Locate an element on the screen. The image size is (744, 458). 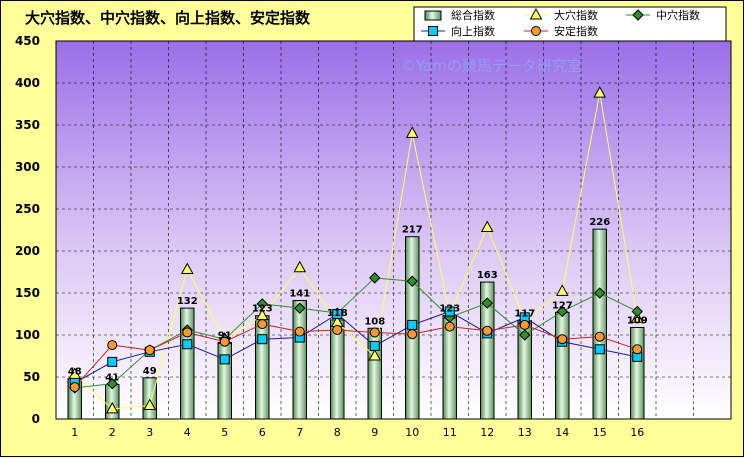
legend-box is located at coordinates (570, 24).